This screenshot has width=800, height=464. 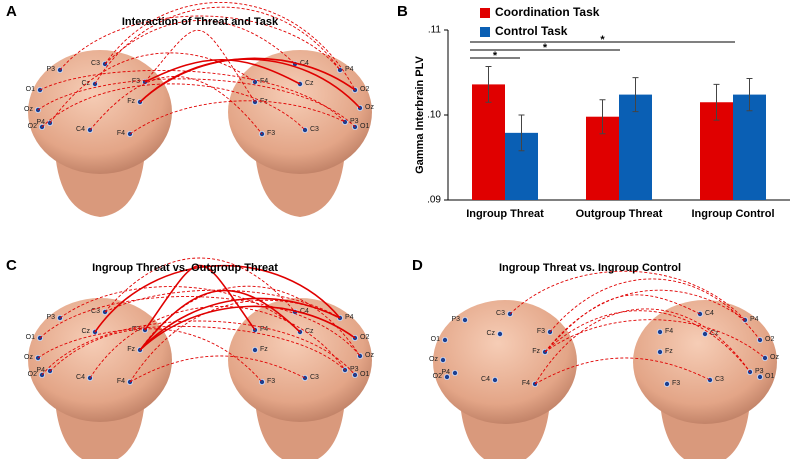 I want to click on x-tick-label: Outgroup Threat, so click(x=619, y=214).